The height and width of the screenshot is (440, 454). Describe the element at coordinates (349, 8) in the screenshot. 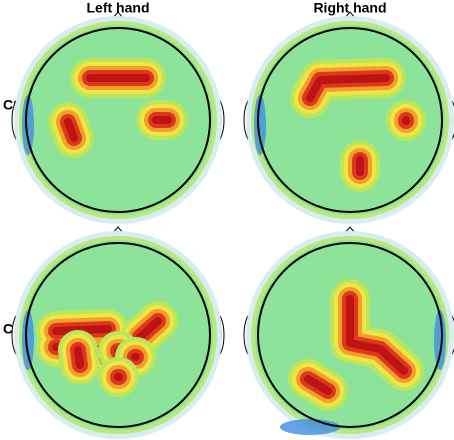

I see `column-title: Right hand` at that location.